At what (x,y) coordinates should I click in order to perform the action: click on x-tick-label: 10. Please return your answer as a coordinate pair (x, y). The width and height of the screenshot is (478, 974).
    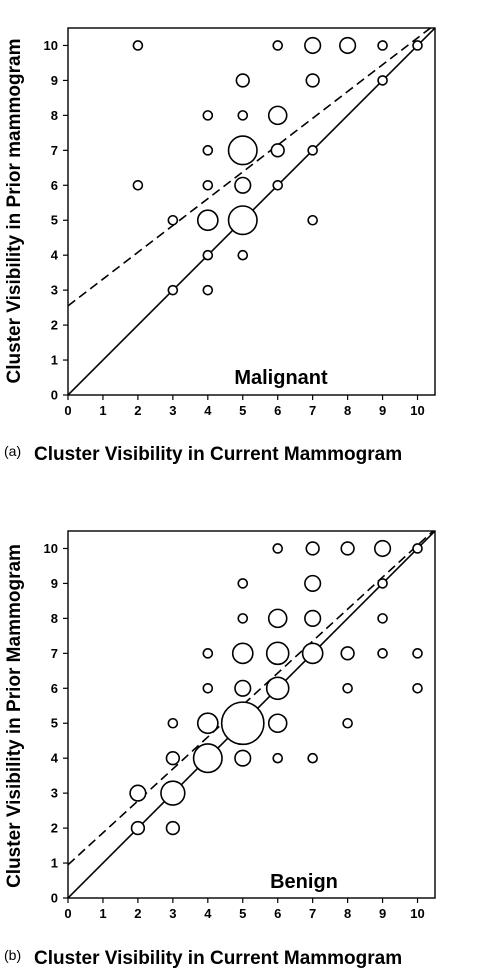
    Looking at the image, I should click on (417, 913).